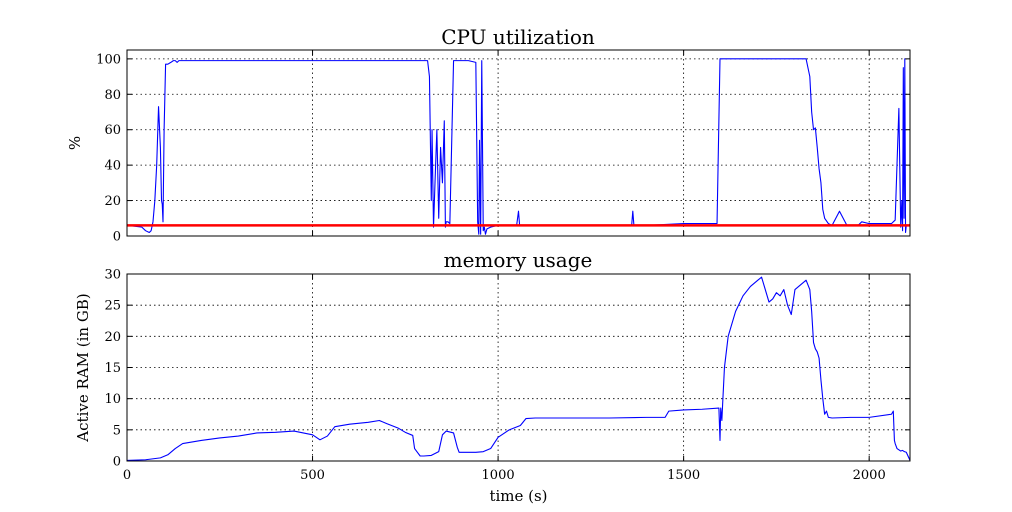 The width and height of the screenshot is (1012, 512). I want to click on y-tick-labels: 0 5 10 15 20 25 30, so click(112, 369).